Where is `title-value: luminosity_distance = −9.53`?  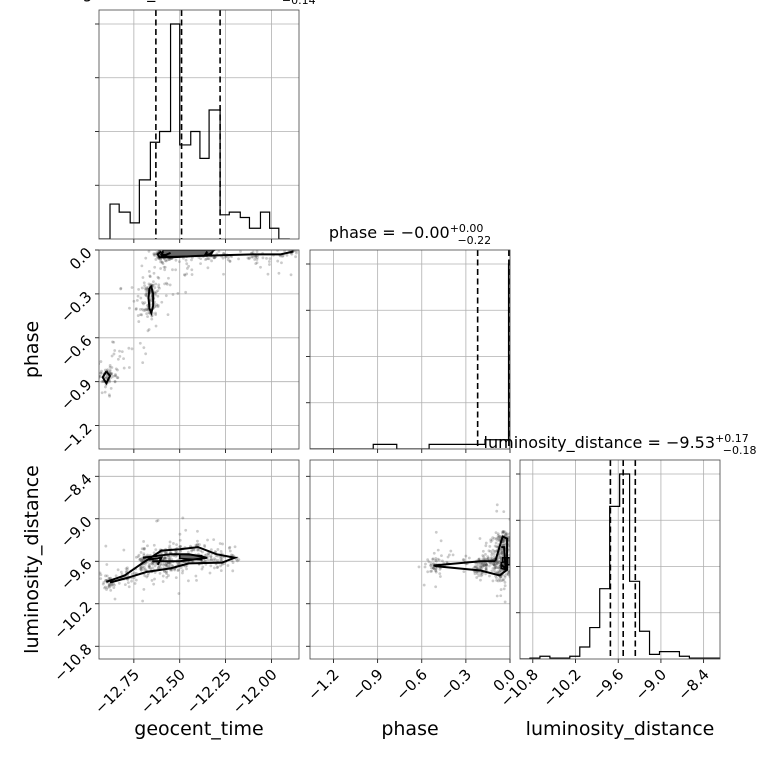
title-value: luminosity_distance = −9.53 is located at coordinates (599, 443).